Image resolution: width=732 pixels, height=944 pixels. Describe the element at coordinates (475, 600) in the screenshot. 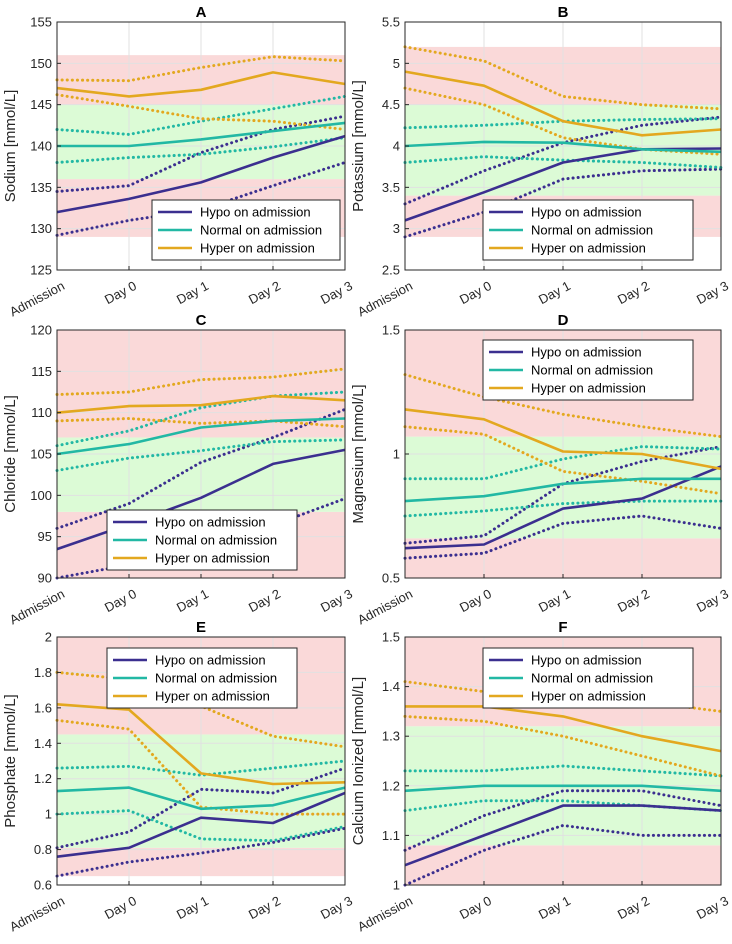

I see `panel-d-x-tick-label: Day 0` at that location.